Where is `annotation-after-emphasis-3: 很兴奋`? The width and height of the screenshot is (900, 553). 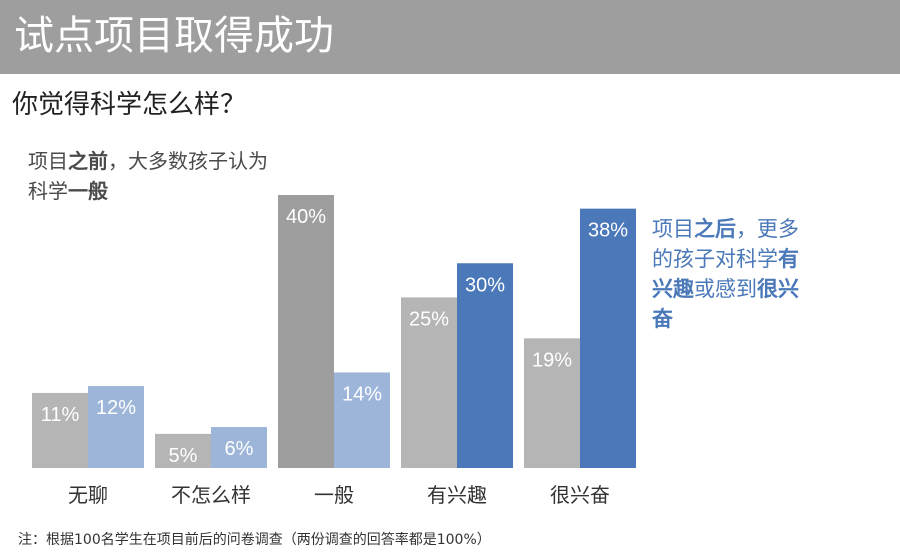 annotation-after-emphasis-3: 很兴奋 is located at coordinates (725, 304).